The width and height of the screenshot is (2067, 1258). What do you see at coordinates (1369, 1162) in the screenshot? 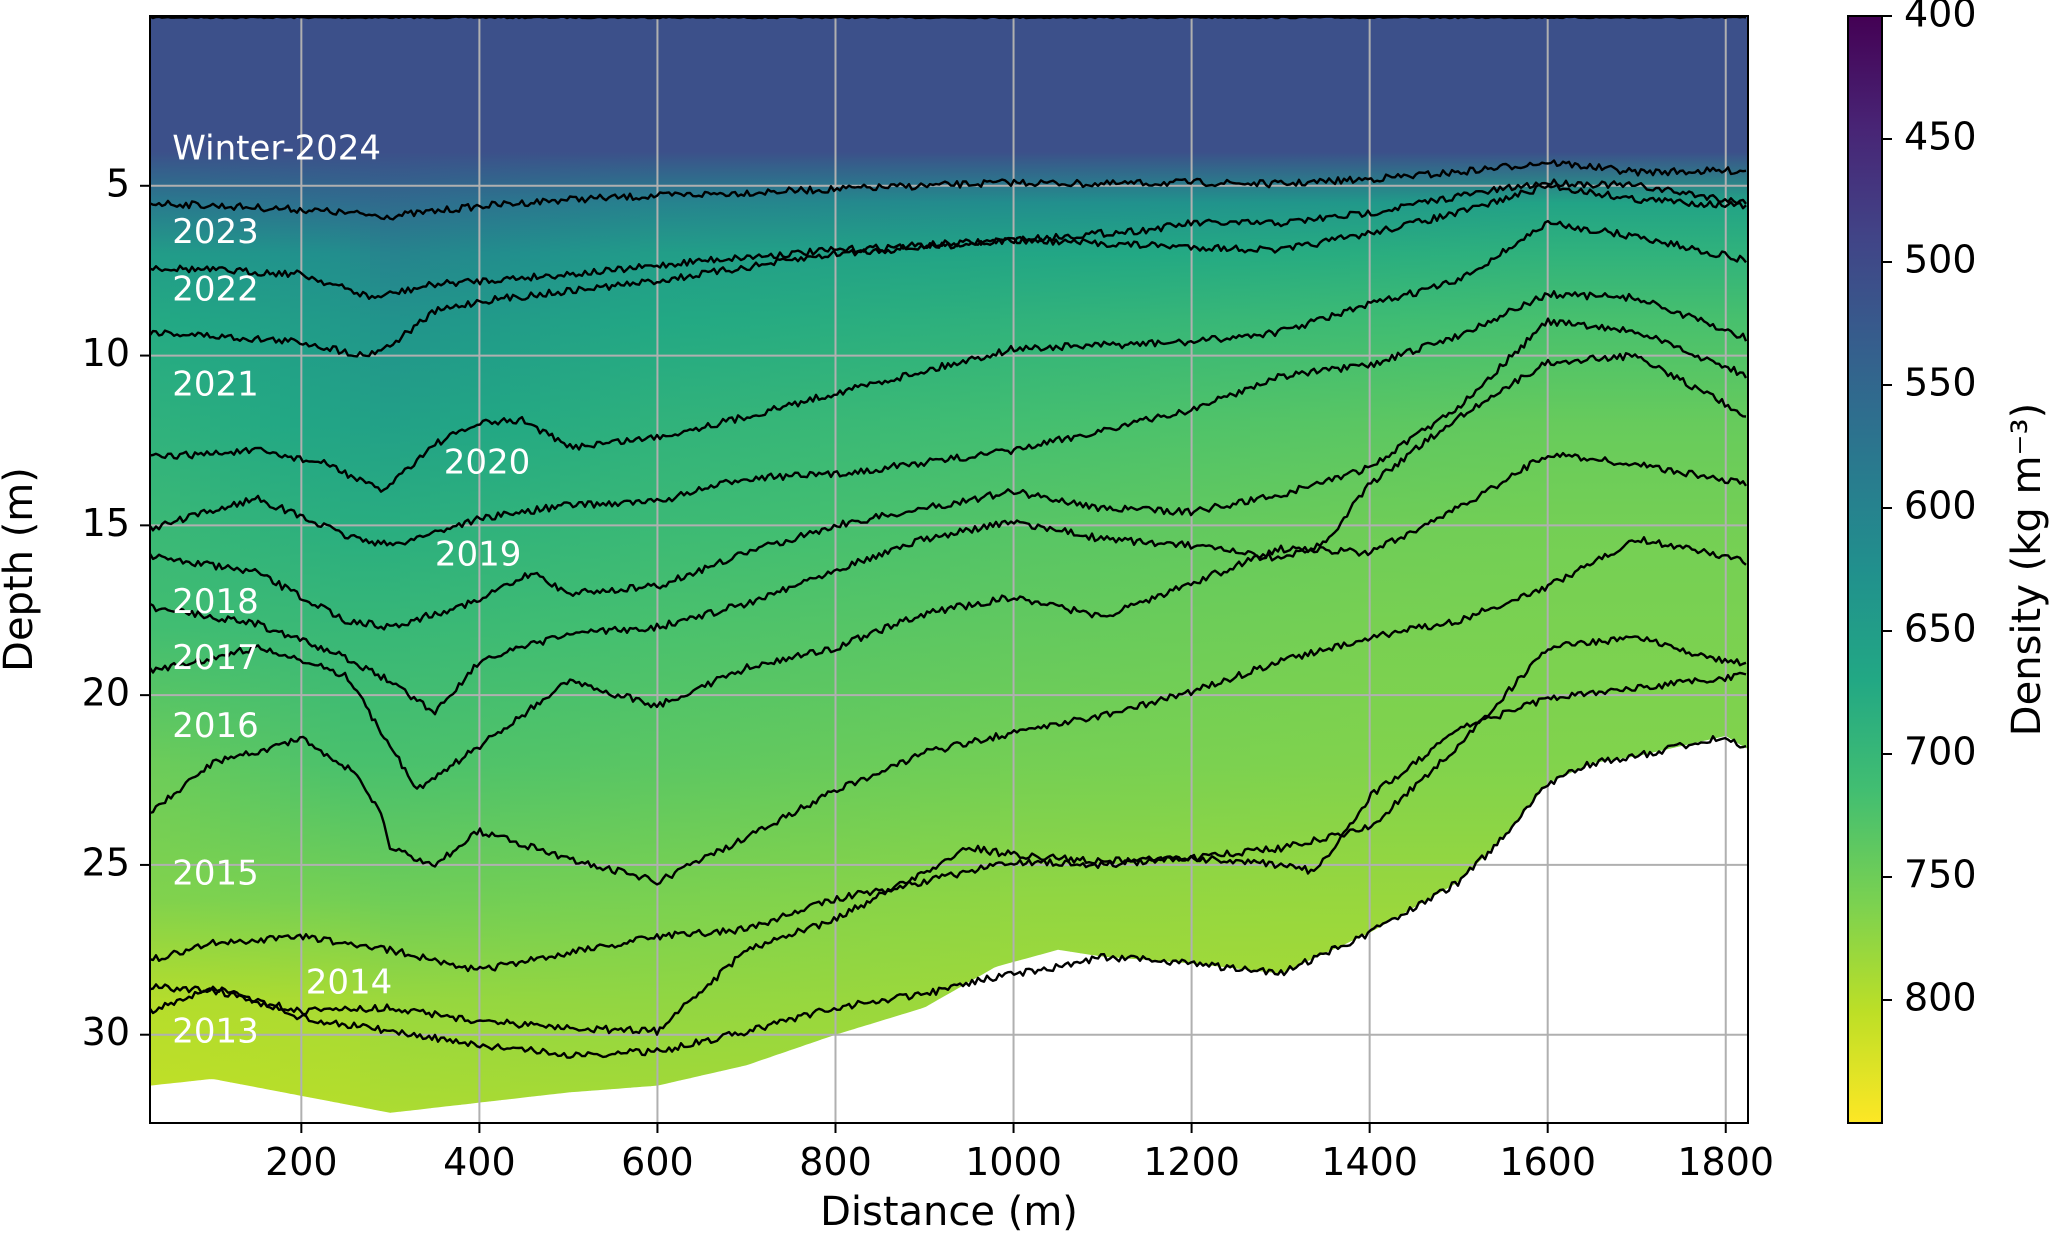
I see `x-tick-label: 1400` at bounding box center [1369, 1162].